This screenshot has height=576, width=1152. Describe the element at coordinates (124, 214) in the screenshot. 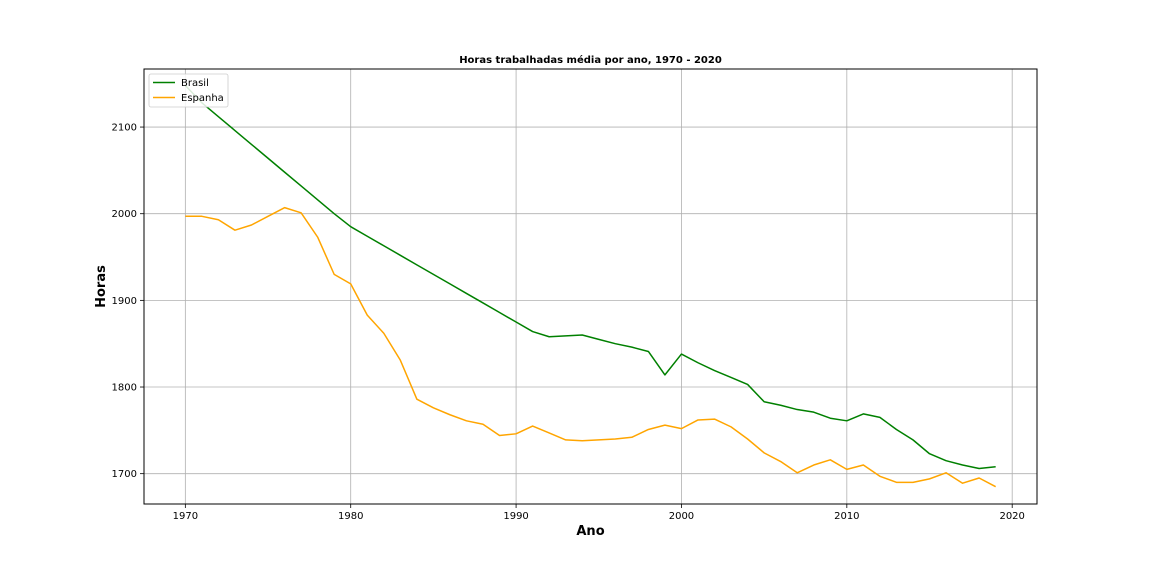

I see `y-tick-label: 2000` at that location.